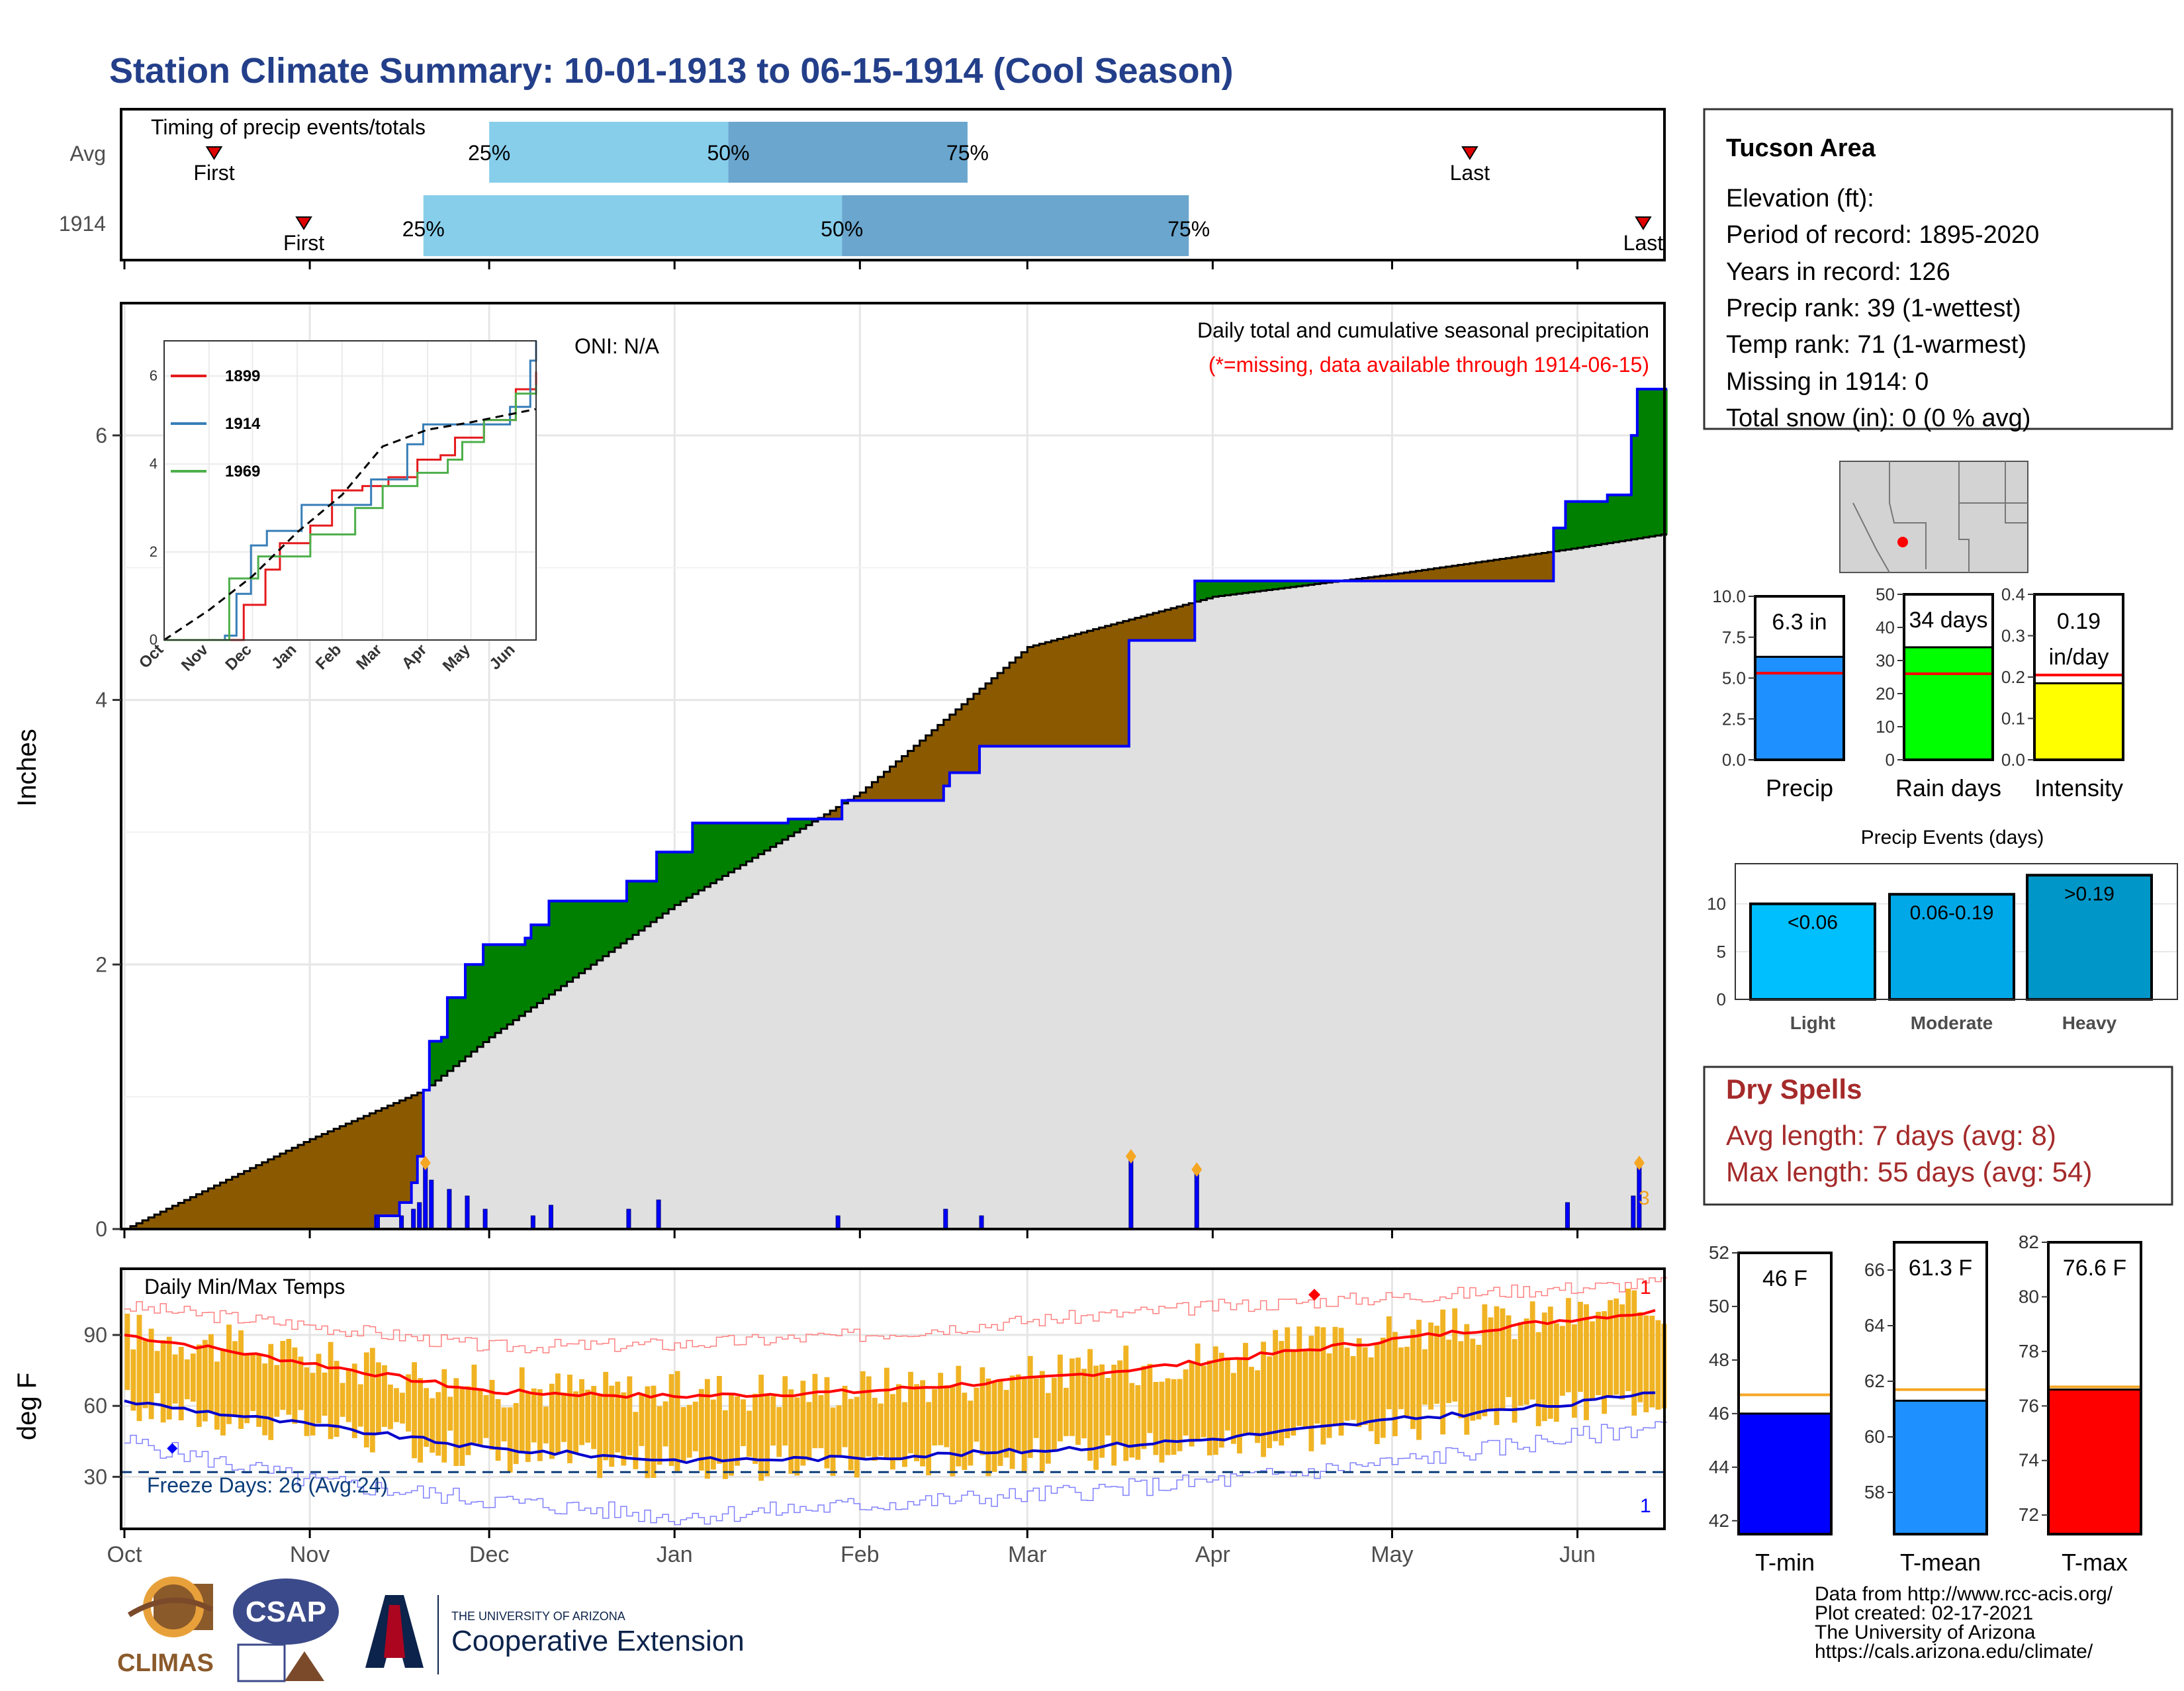  What do you see at coordinates (1813, 923) in the screenshot?
I see `events-bar-text-light: <0.06` at bounding box center [1813, 923].